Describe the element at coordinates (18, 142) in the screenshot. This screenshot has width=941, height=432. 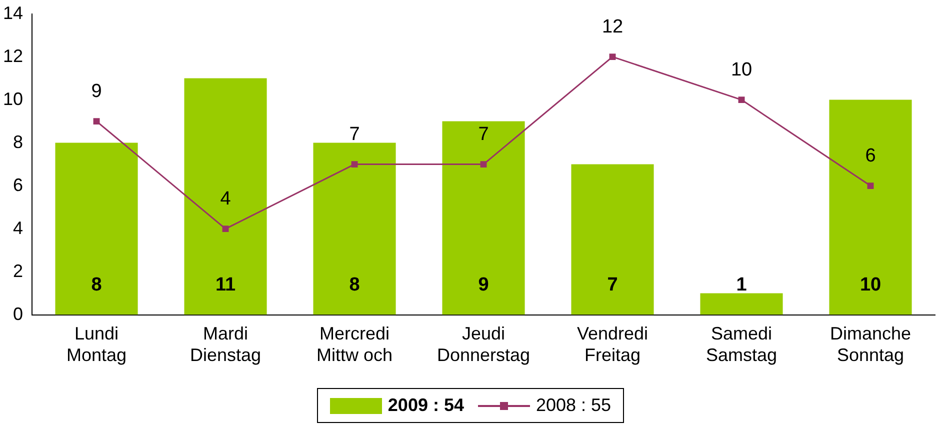
I see `y-tick-label: 8` at that location.